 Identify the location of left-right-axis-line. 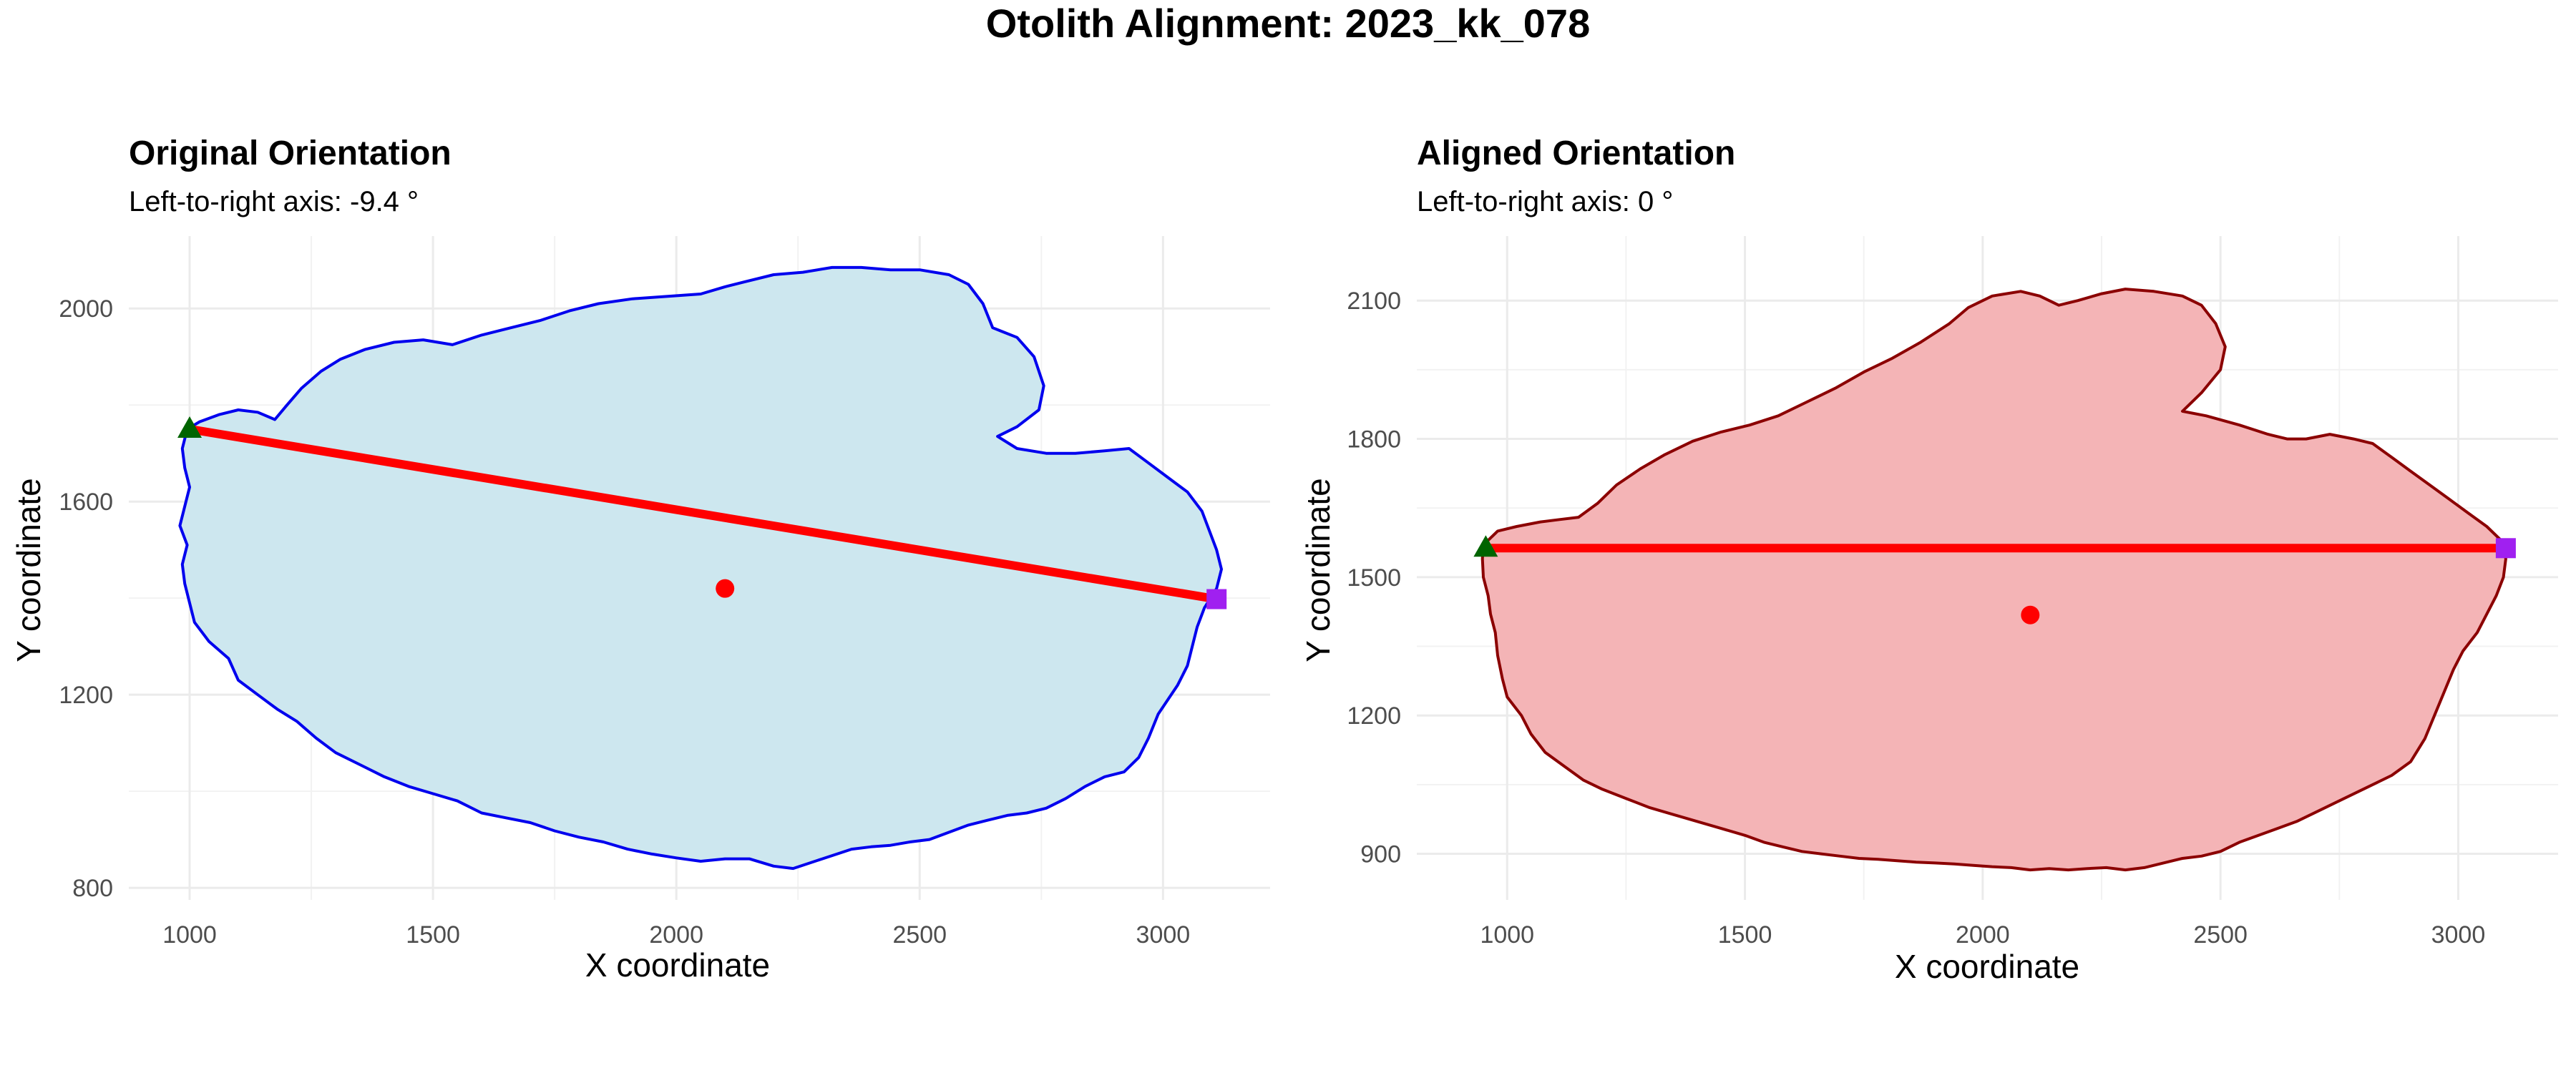
(703, 514).